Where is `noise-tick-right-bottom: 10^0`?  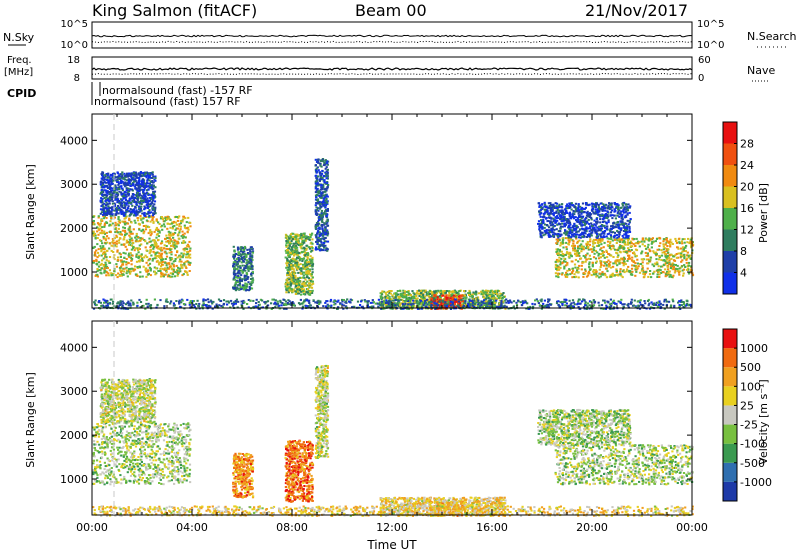
noise-tick-right-bottom: 10^0 is located at coordinates (710, 45).